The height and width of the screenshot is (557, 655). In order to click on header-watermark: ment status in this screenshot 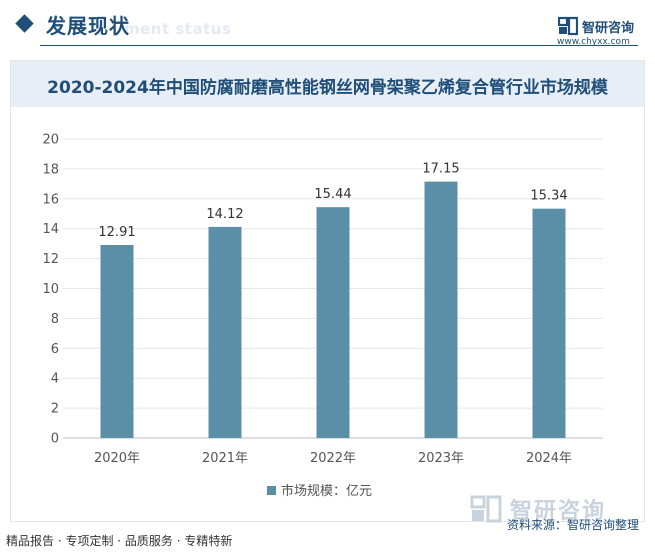, I will do `click(178, 29)`.